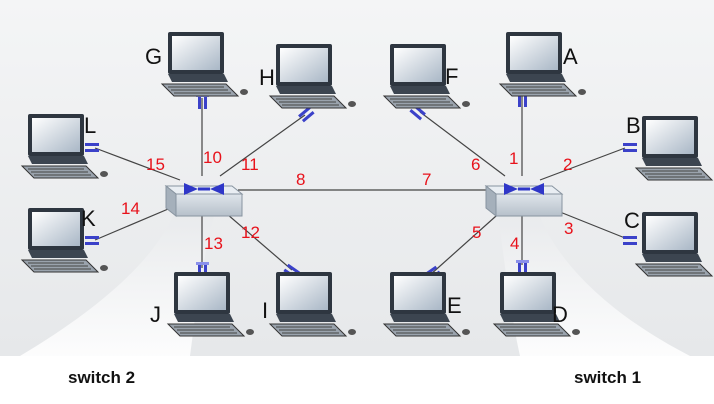 The image size is (714, 404). Describe the element at coordinates (88, 218) in the screenshot. I see `host-label-K: K` at that location.